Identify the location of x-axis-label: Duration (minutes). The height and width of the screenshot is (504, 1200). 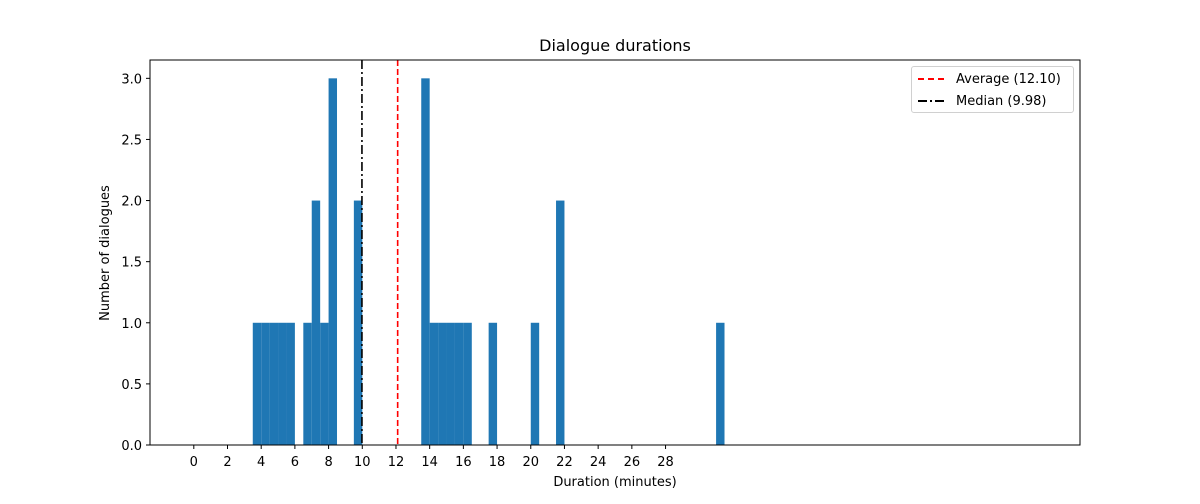
(614, 482).